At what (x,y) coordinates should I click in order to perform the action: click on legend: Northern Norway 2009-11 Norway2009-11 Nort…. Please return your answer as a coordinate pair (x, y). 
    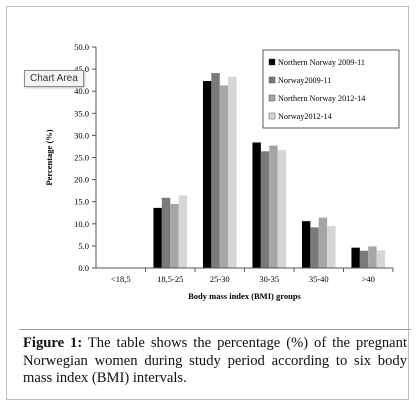
    Looking at the image, I should click on (331, 89).